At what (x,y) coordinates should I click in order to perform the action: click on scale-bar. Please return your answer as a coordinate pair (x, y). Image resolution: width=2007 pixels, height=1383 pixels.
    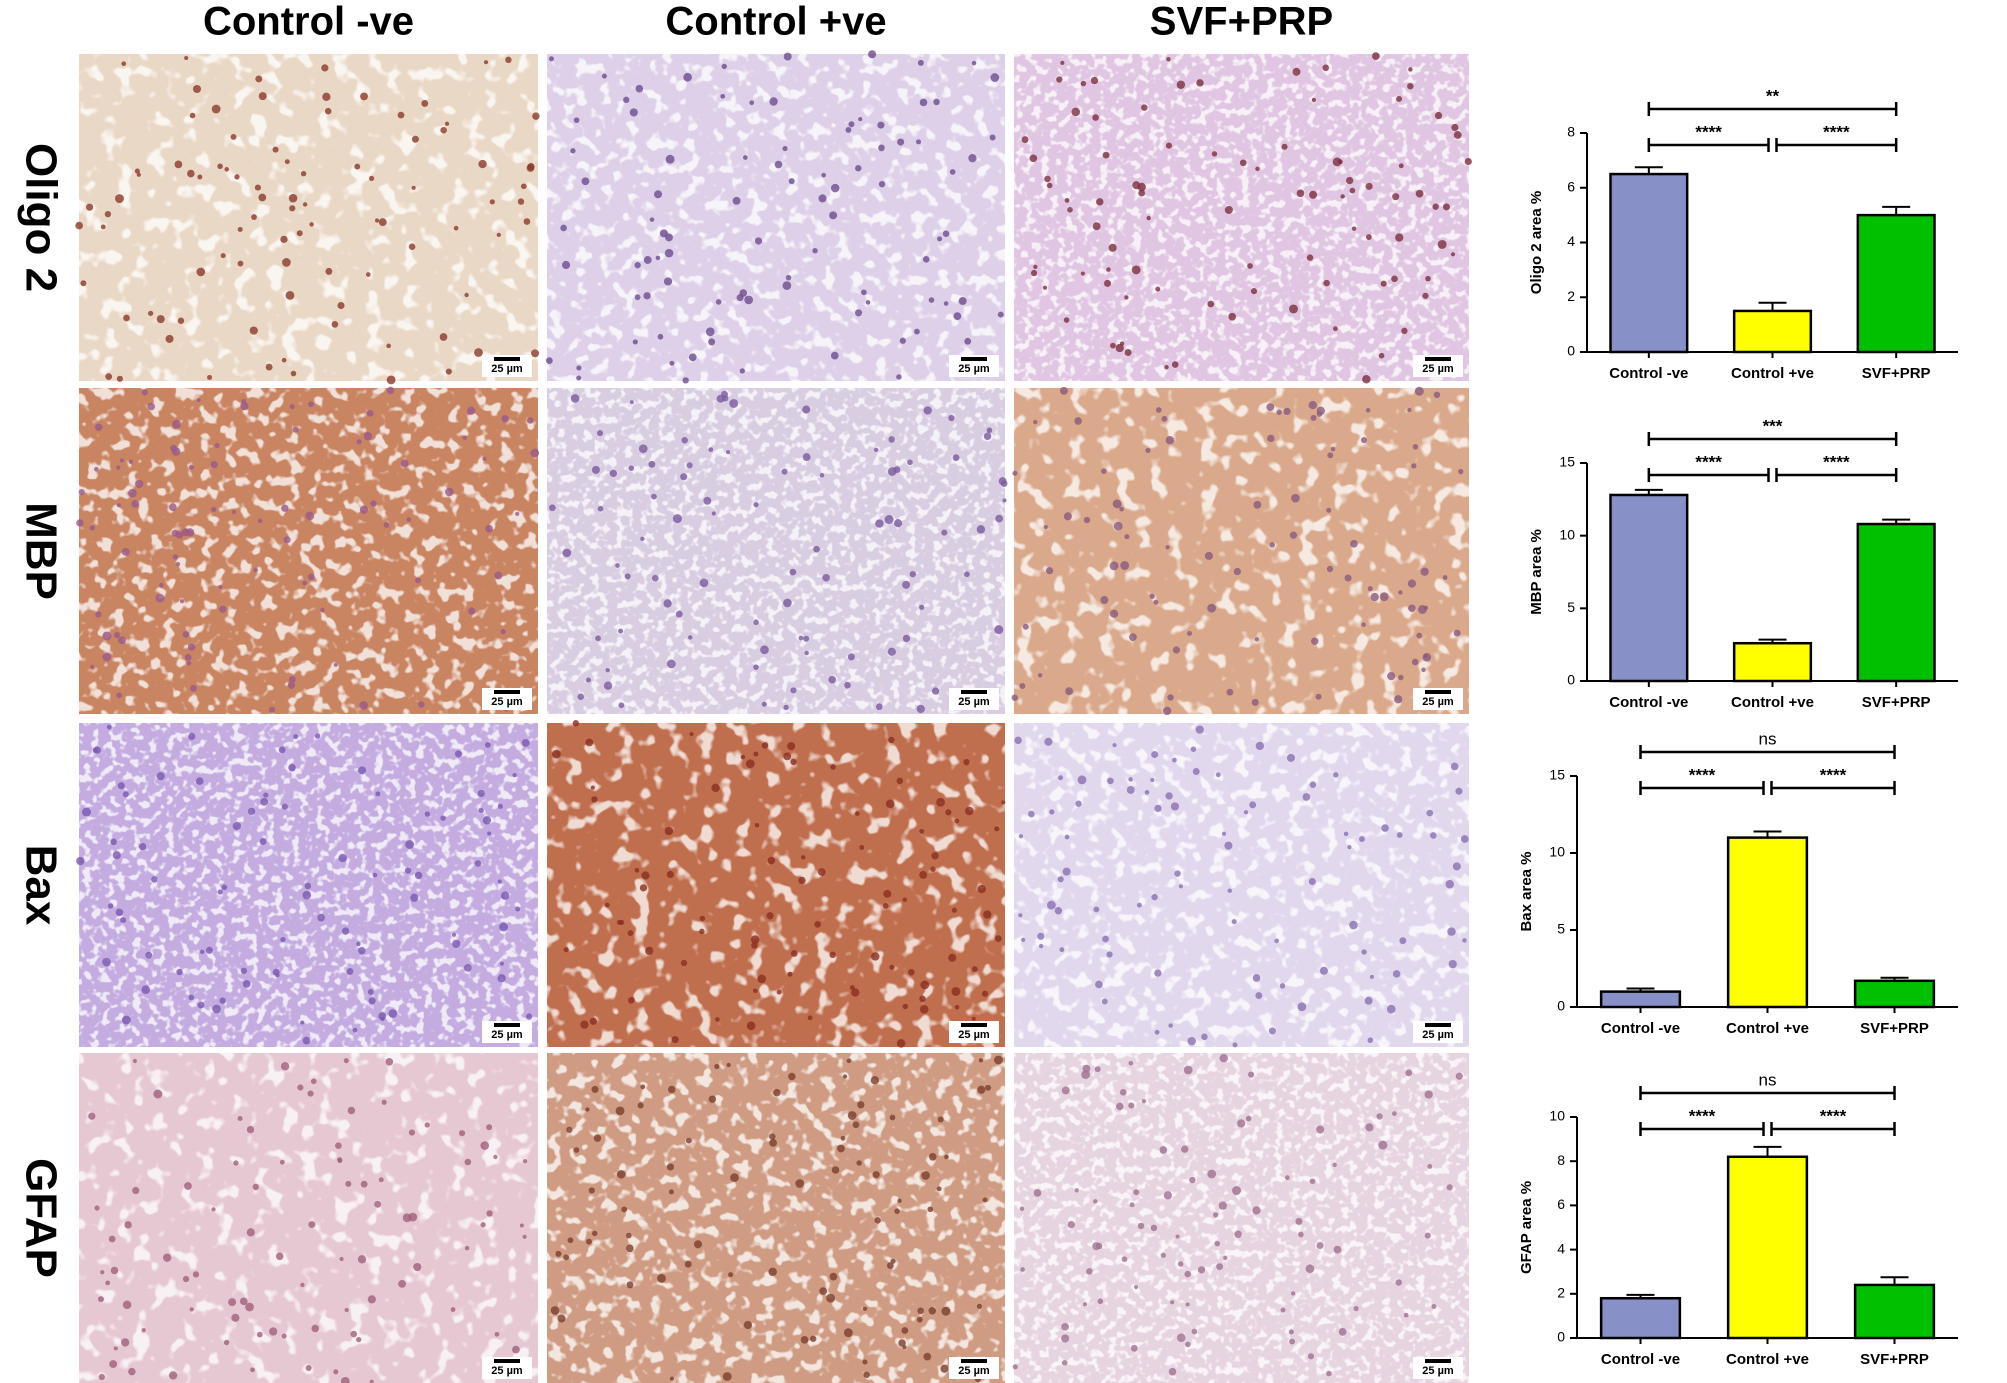
    Looking at the image, I should click on (507, 692).